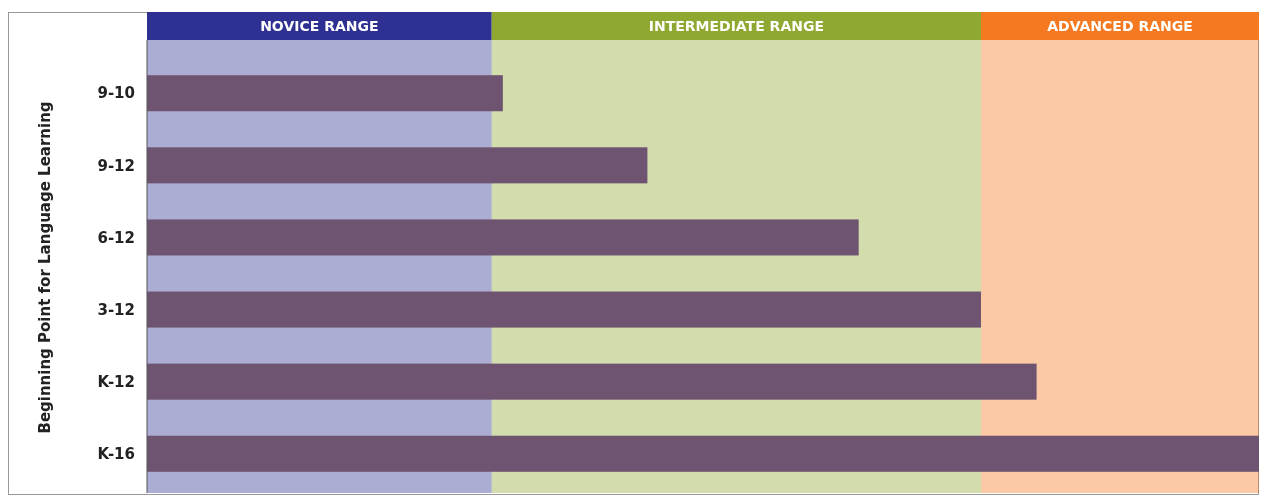 The width and height of the screenshot is (1267, 503). Describe the element at coordinates (116, 381) in the screenshot. I see `y-tick-label: K-12` at that location.